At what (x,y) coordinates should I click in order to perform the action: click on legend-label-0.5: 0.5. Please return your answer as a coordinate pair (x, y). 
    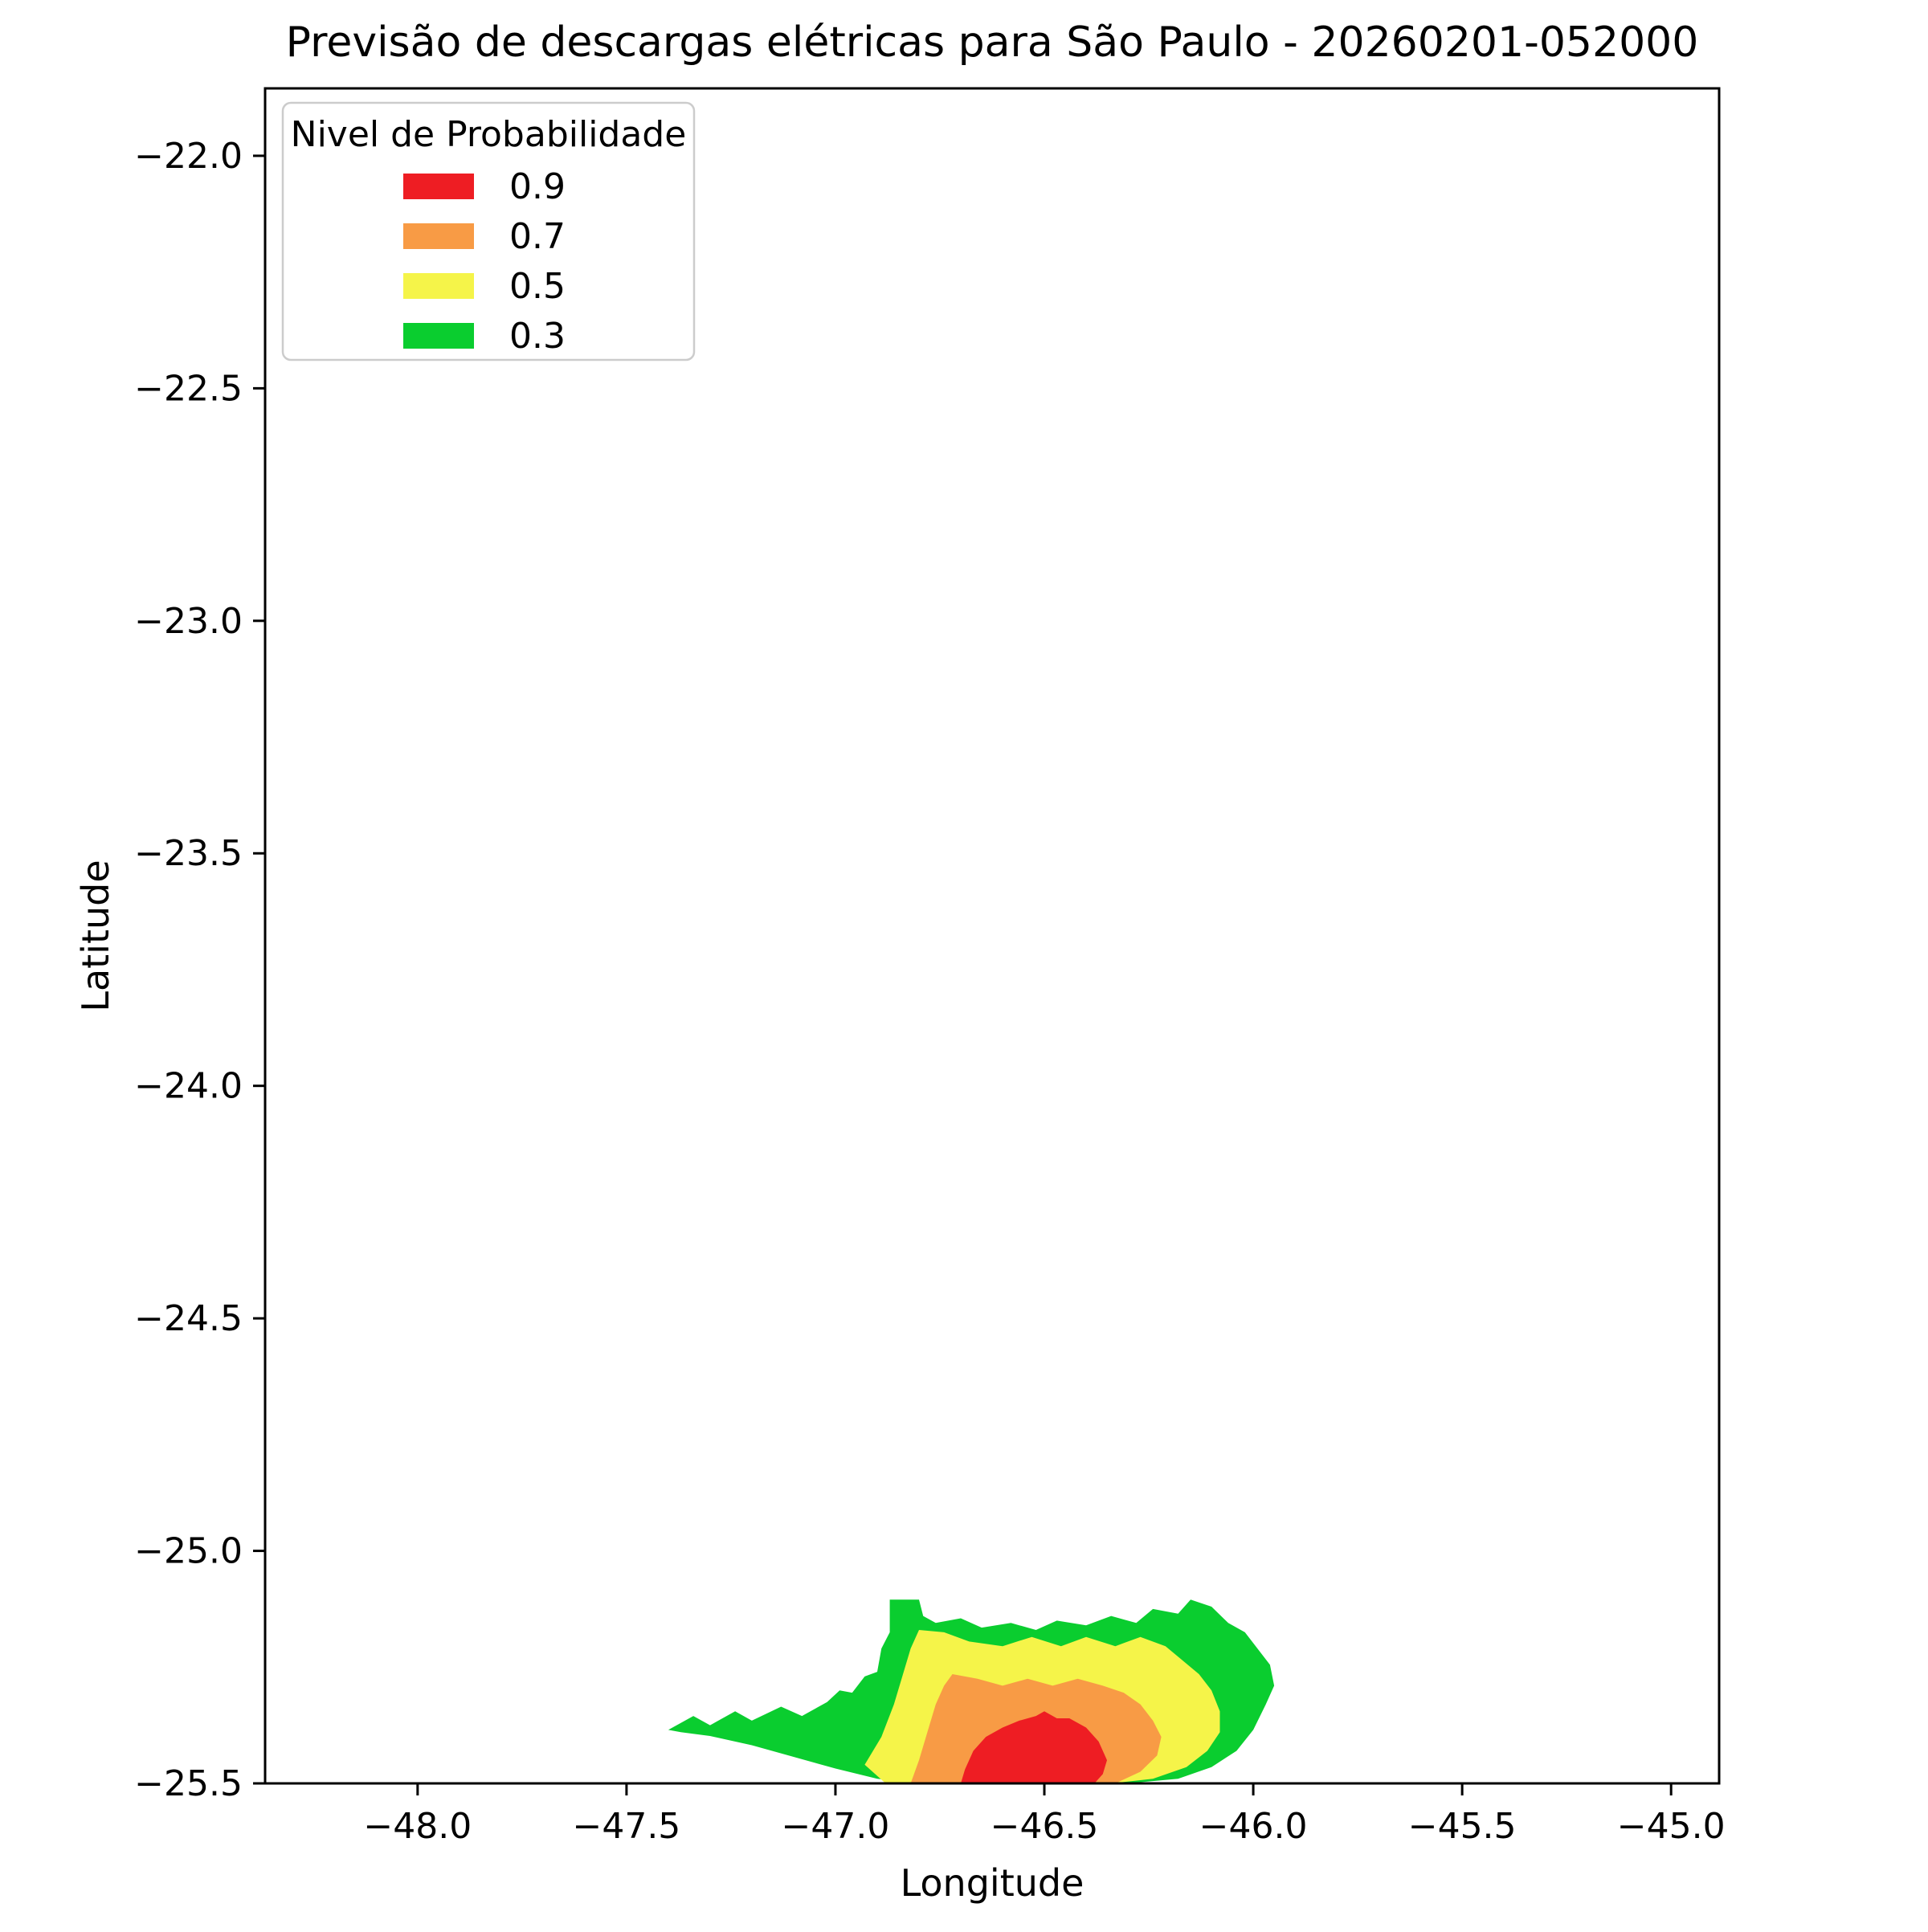
    Looking at the image, I should click on (537, 286).